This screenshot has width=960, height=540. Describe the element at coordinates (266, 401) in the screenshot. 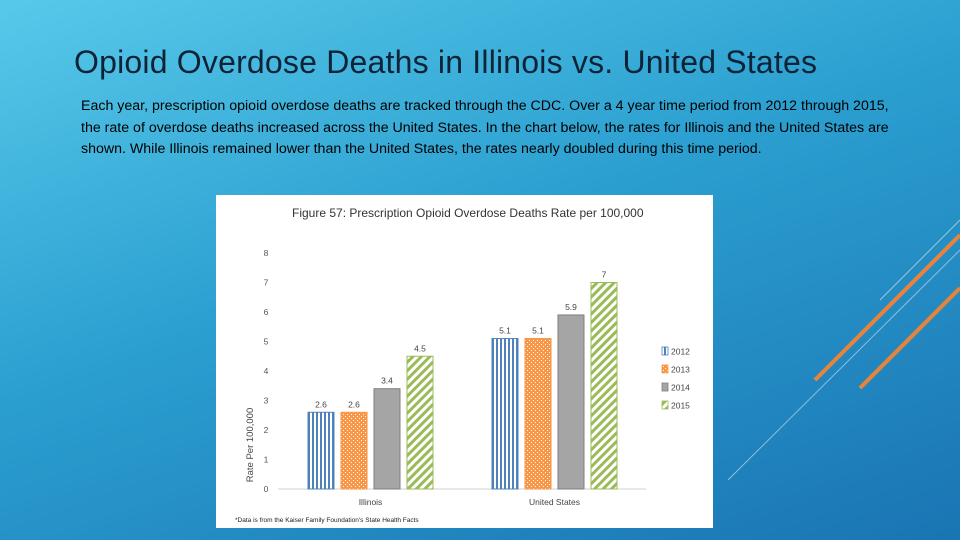

I see `y-tick-label: 3` at that location.